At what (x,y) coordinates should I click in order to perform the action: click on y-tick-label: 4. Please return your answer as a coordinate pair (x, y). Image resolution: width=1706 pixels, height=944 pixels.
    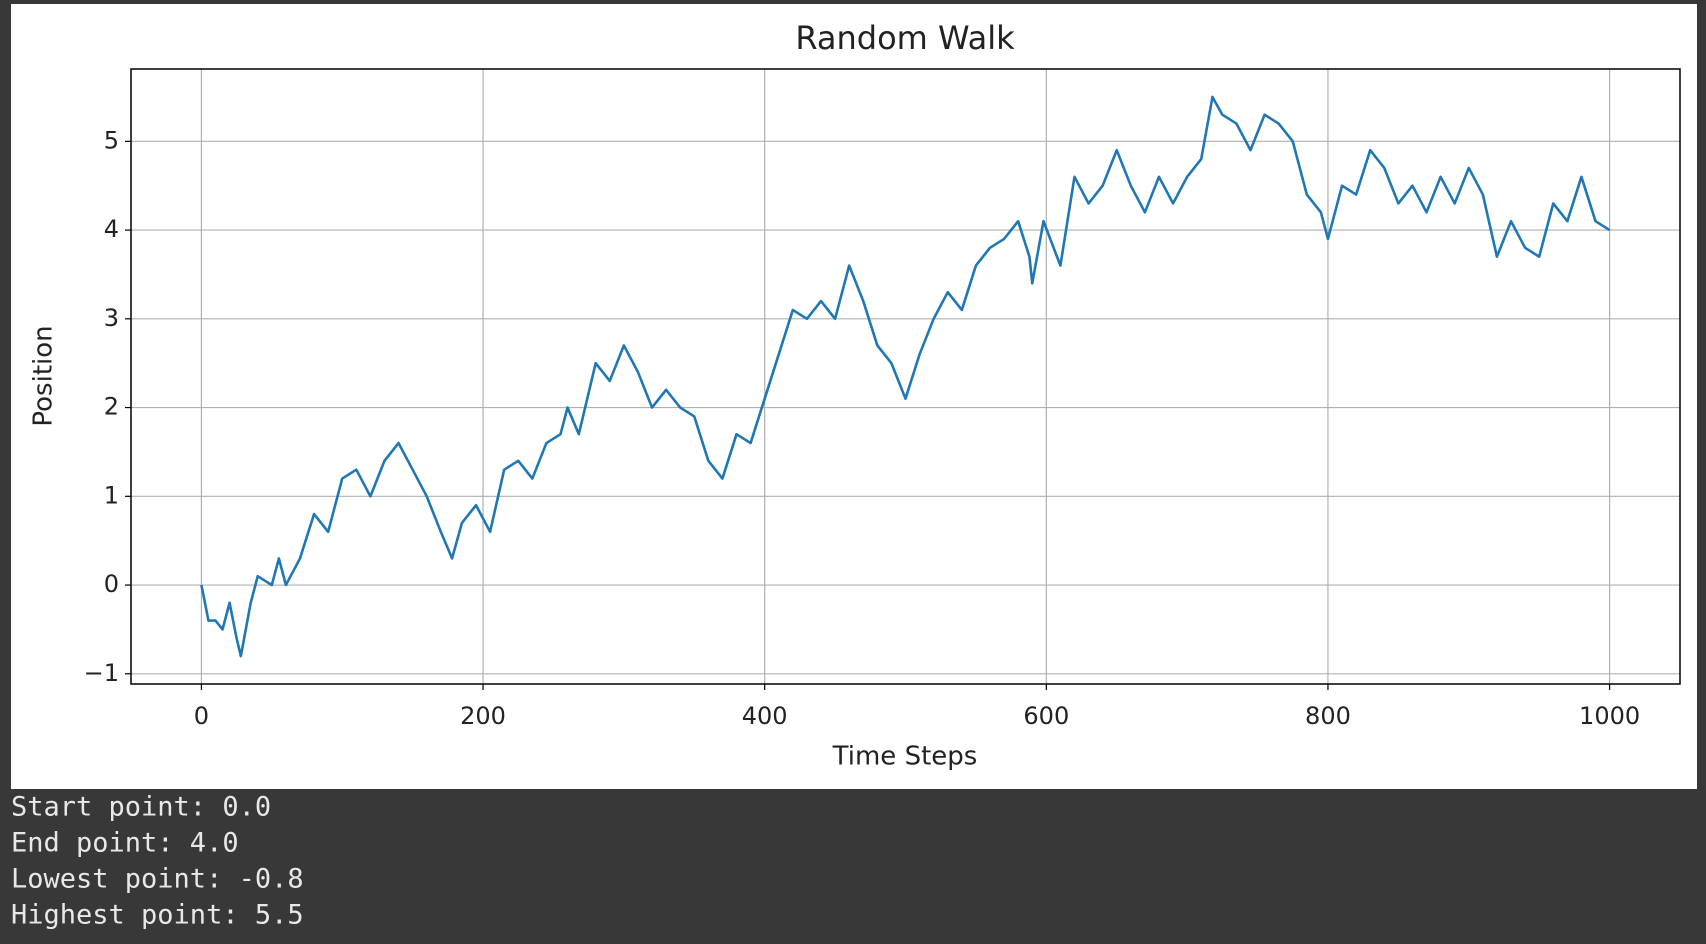
    Looking at the image, I should click on (111, 229).